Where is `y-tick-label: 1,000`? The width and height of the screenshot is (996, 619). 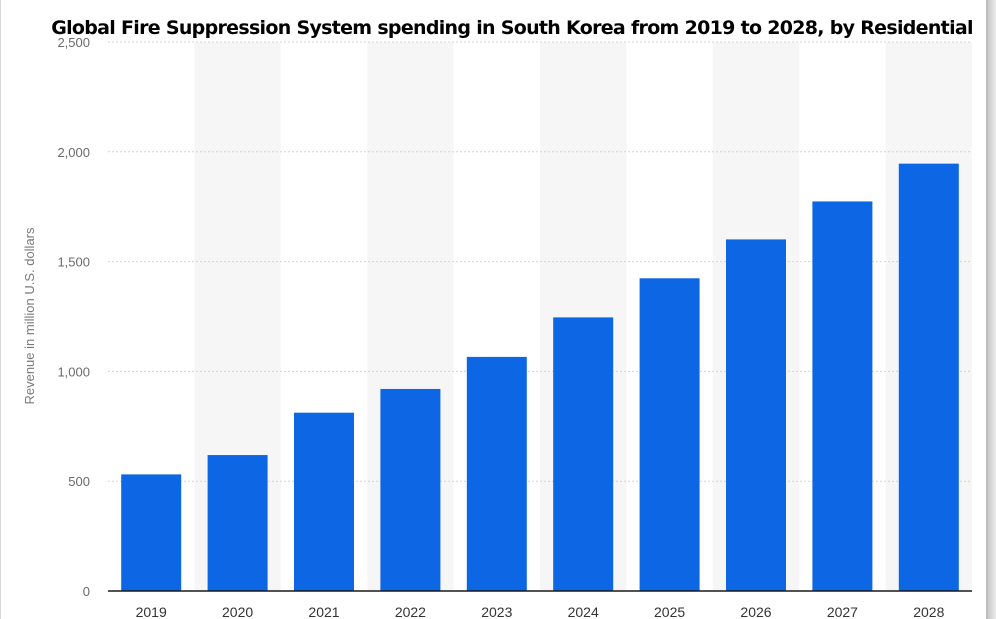
y-tick-label: 1,000 is located at coordinates (73, 371).